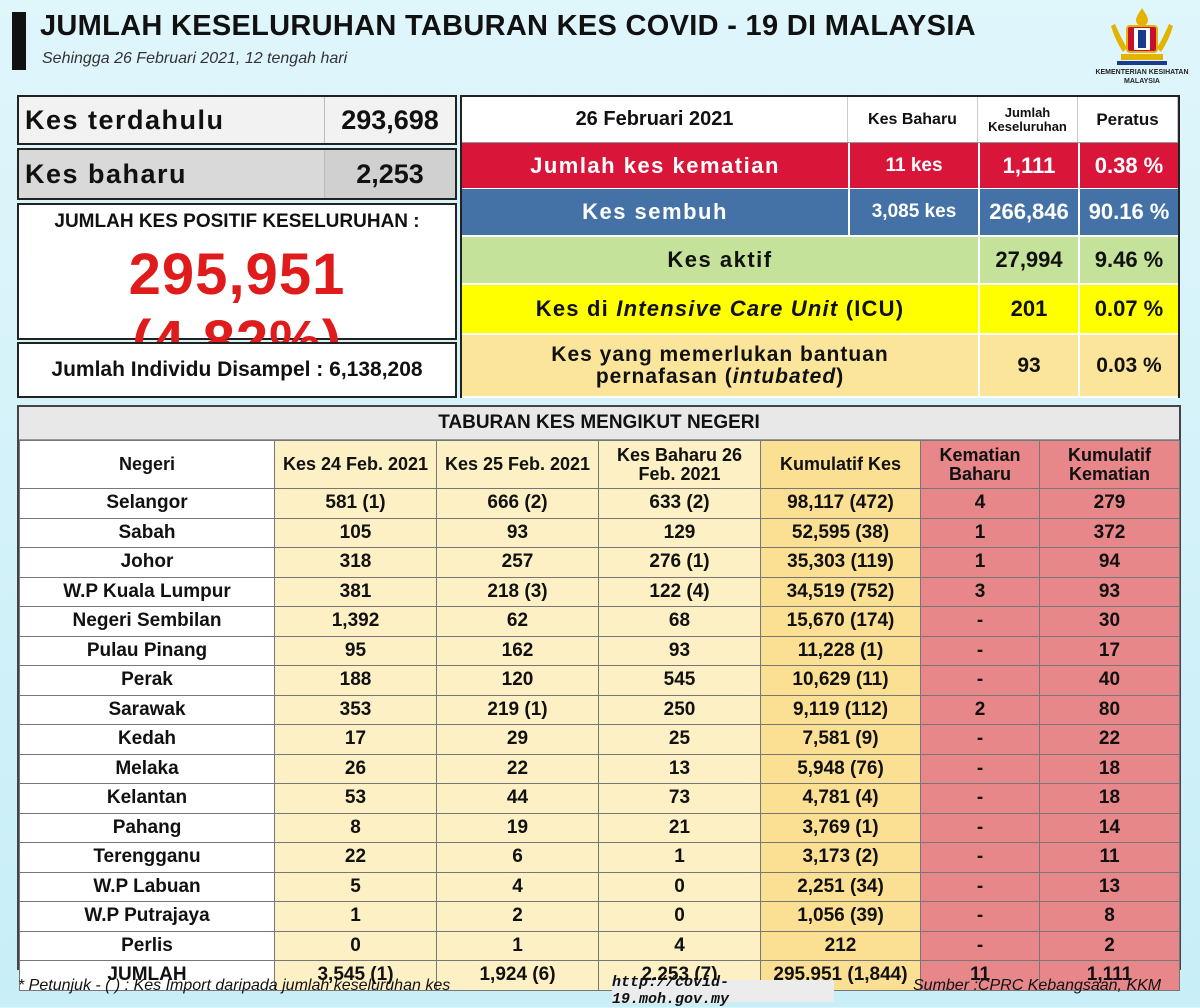  Describe the element at coordinates (820, 261) in the screenshot. I see `active-row: Kes aktif 27,994 9.46 %` at that location.